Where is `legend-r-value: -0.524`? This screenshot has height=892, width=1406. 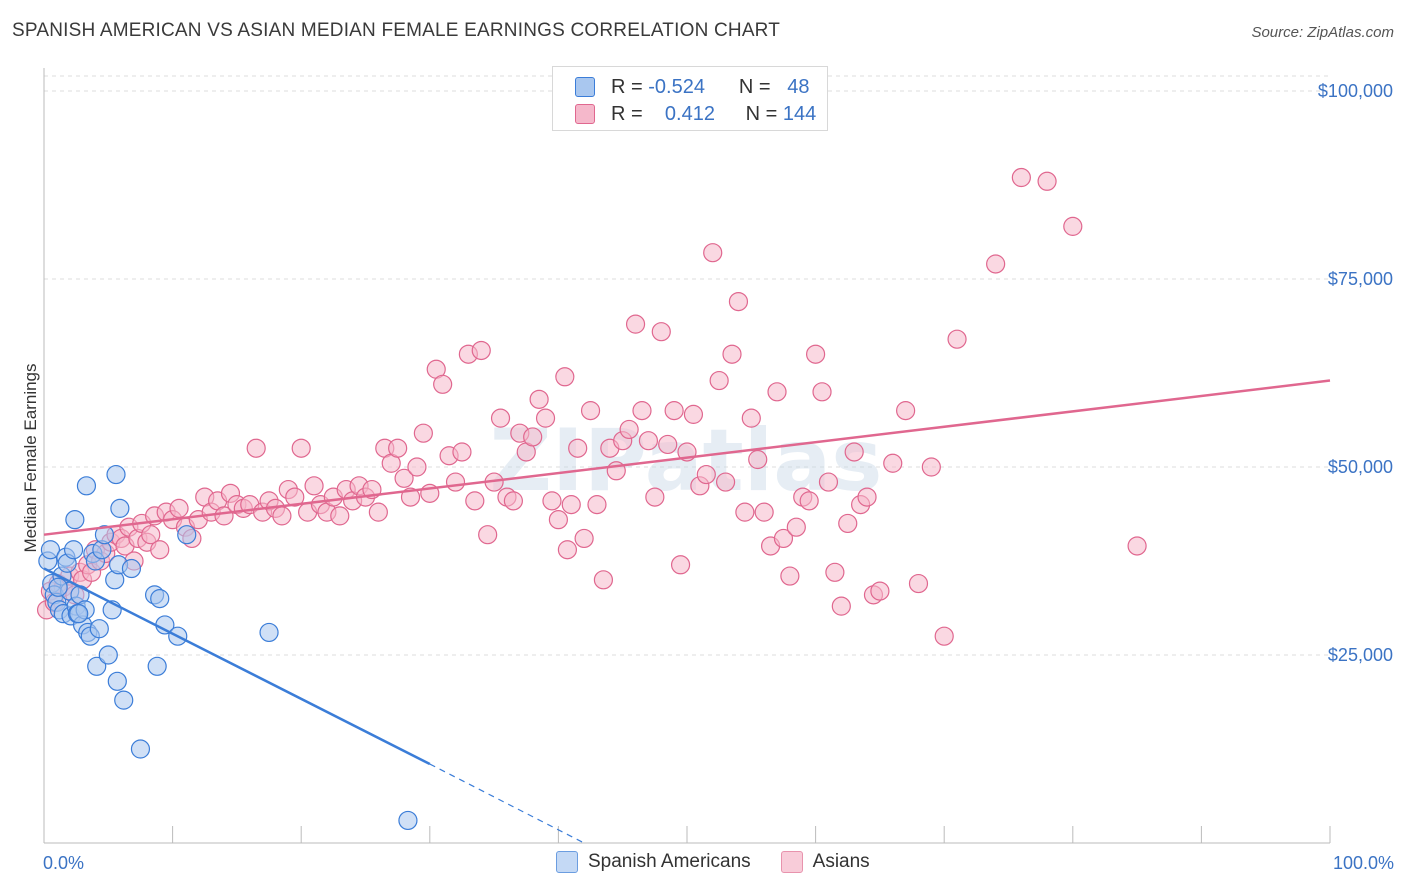
legend-r-value: -0.524 is located at coordinates (676, 86).